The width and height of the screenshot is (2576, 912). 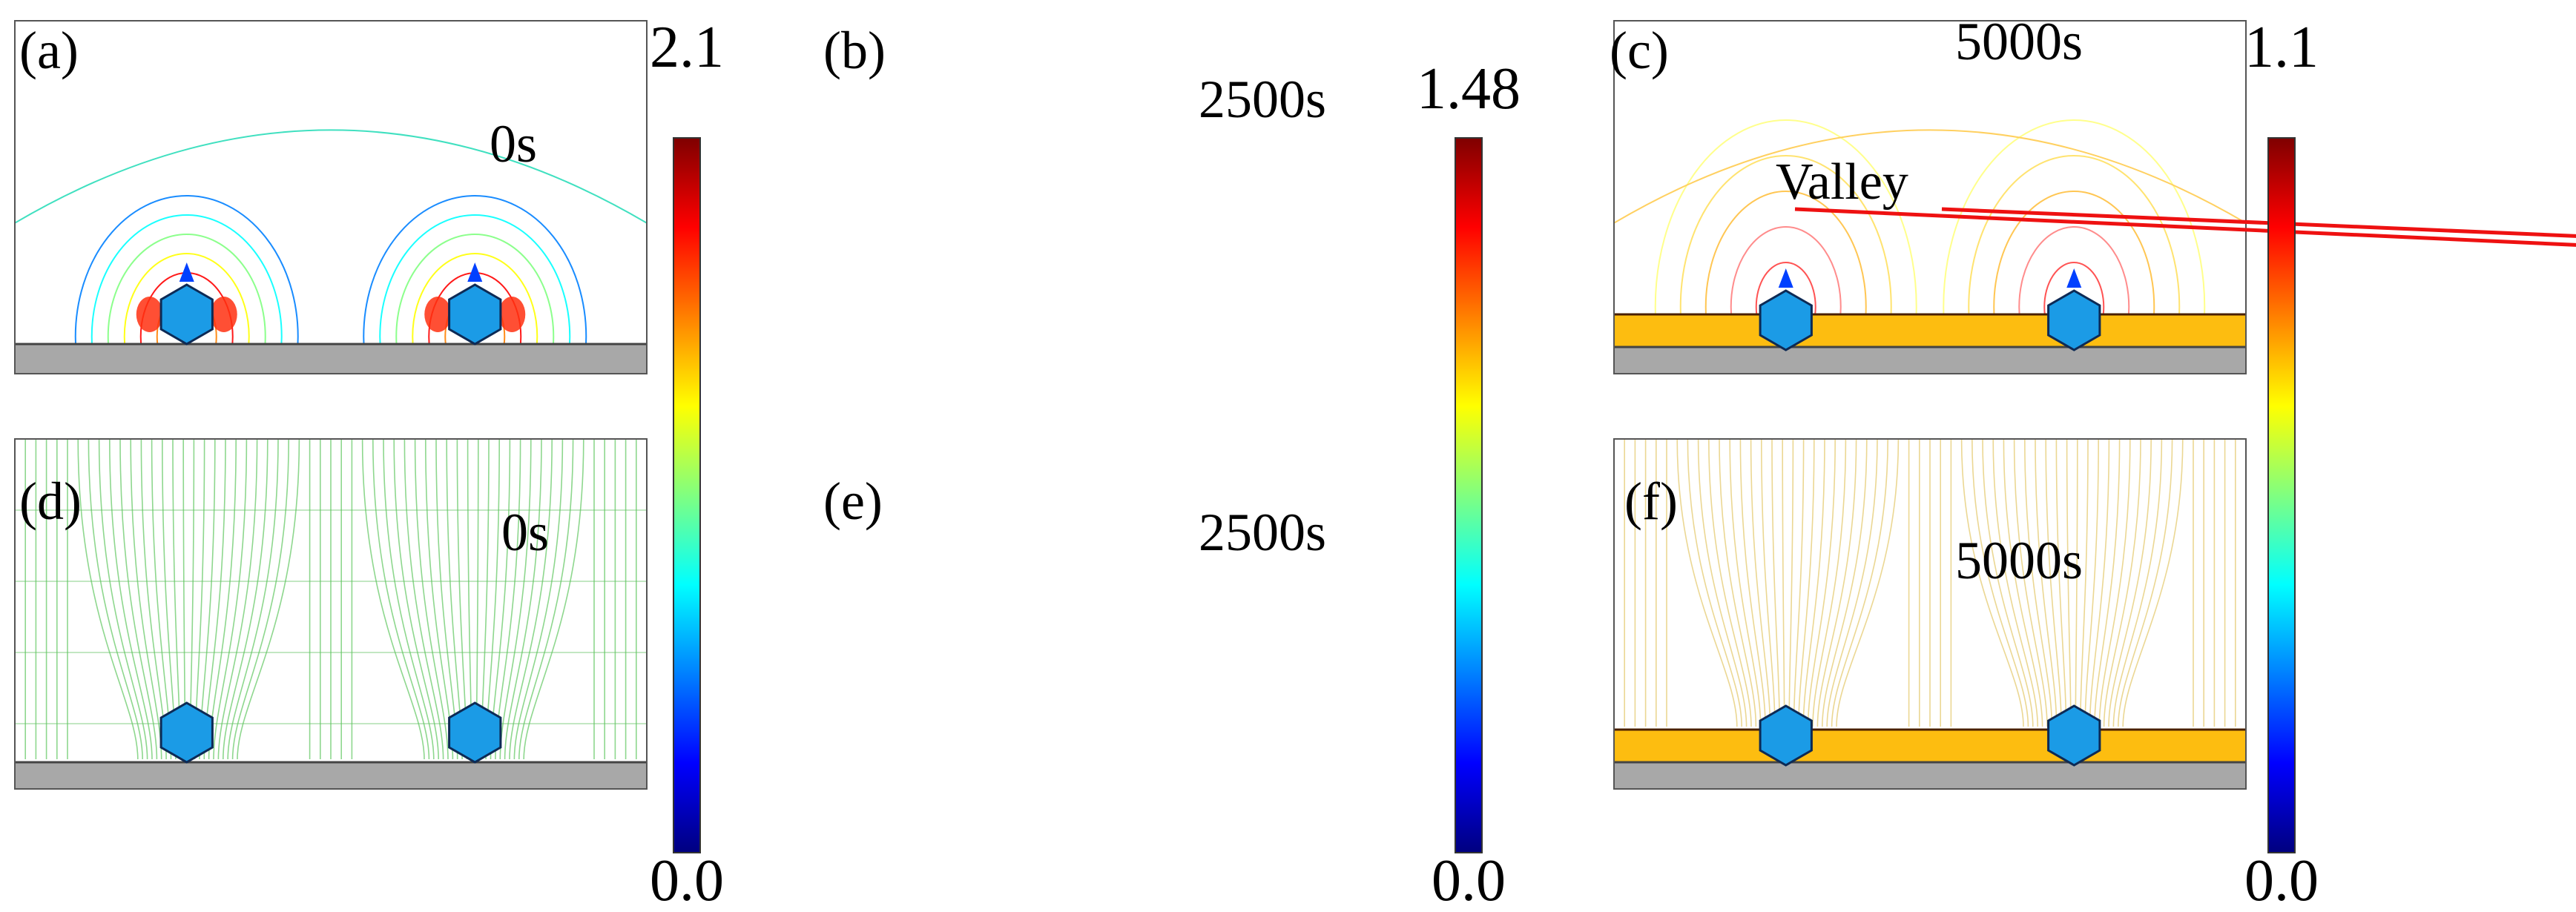 I want to click on panel-e-time: 2500s, so click(x=1262, y=532).